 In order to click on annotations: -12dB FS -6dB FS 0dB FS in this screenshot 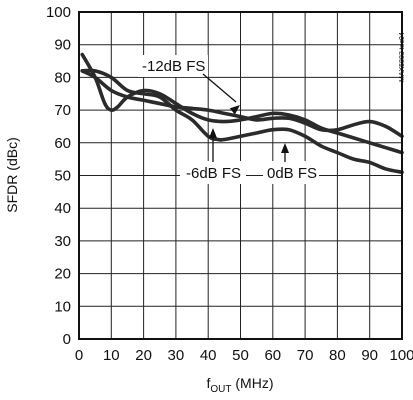, I will do `click(228, 119)`.